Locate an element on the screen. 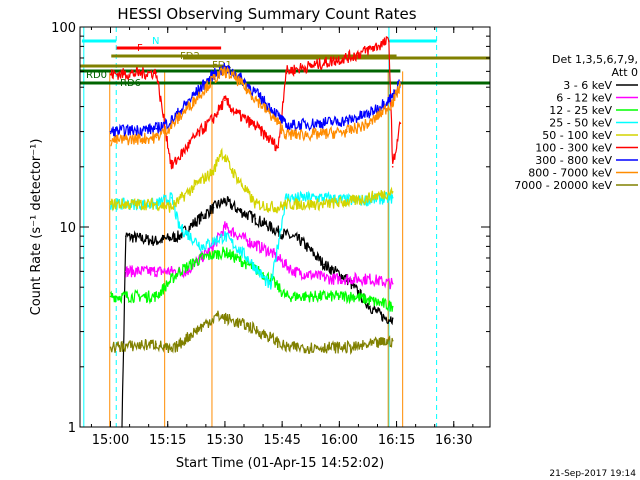 This screenshot has height=480, width=640. legend-entry-label: 100 - 300 keV is located at coordinates (573, 148).